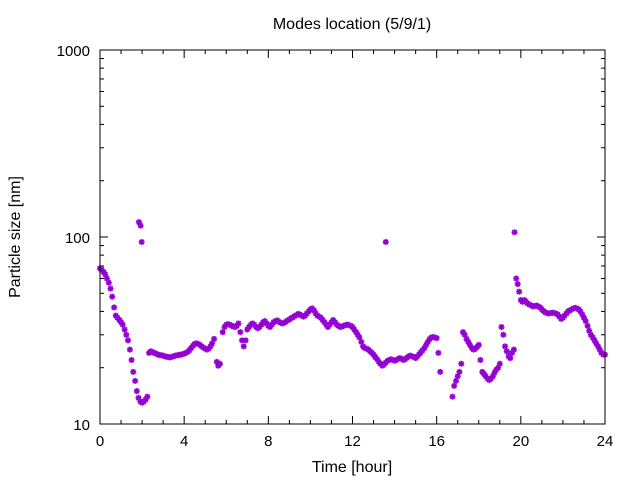 This screenshot has height=485, width=640. I want to click on x-tick-label: 0, so click(100, 441).